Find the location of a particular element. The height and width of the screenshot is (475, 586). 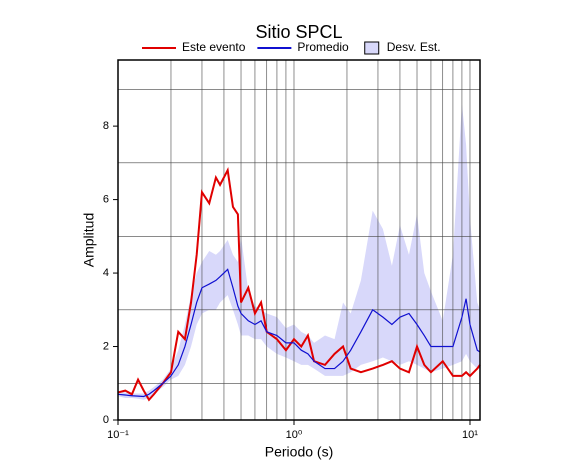

legend-swatch is located at coordinates (372, 48).